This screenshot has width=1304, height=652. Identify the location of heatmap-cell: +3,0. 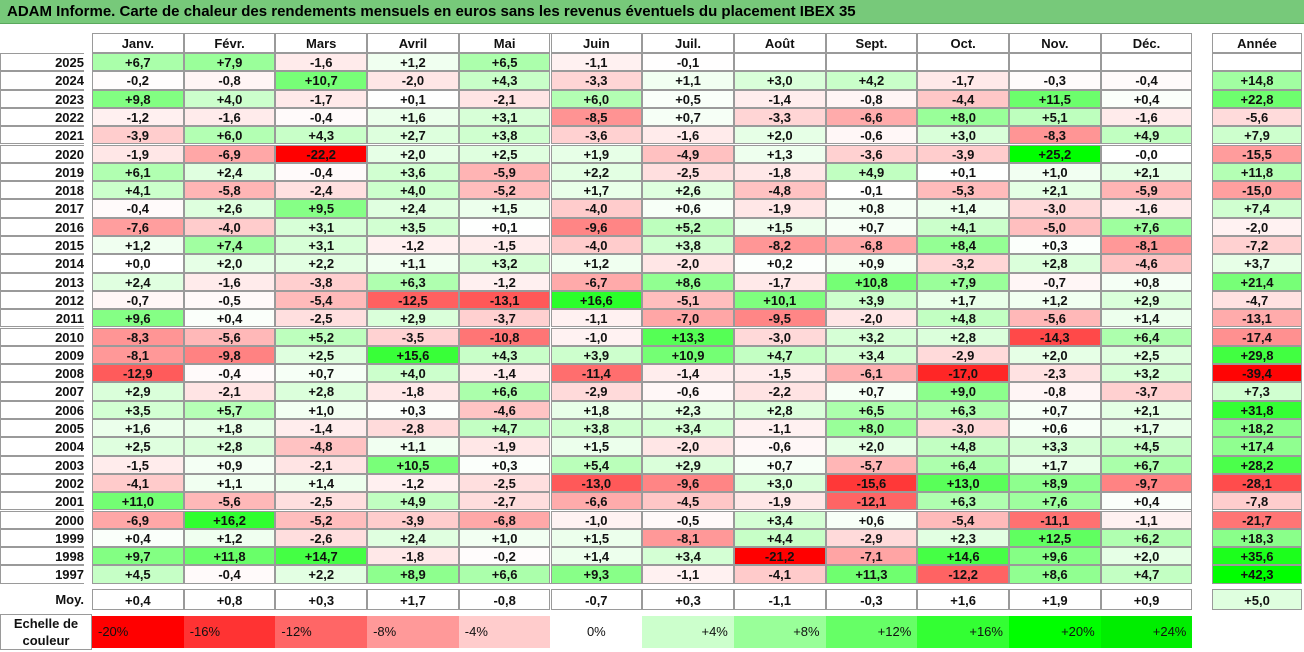
(779, 80).